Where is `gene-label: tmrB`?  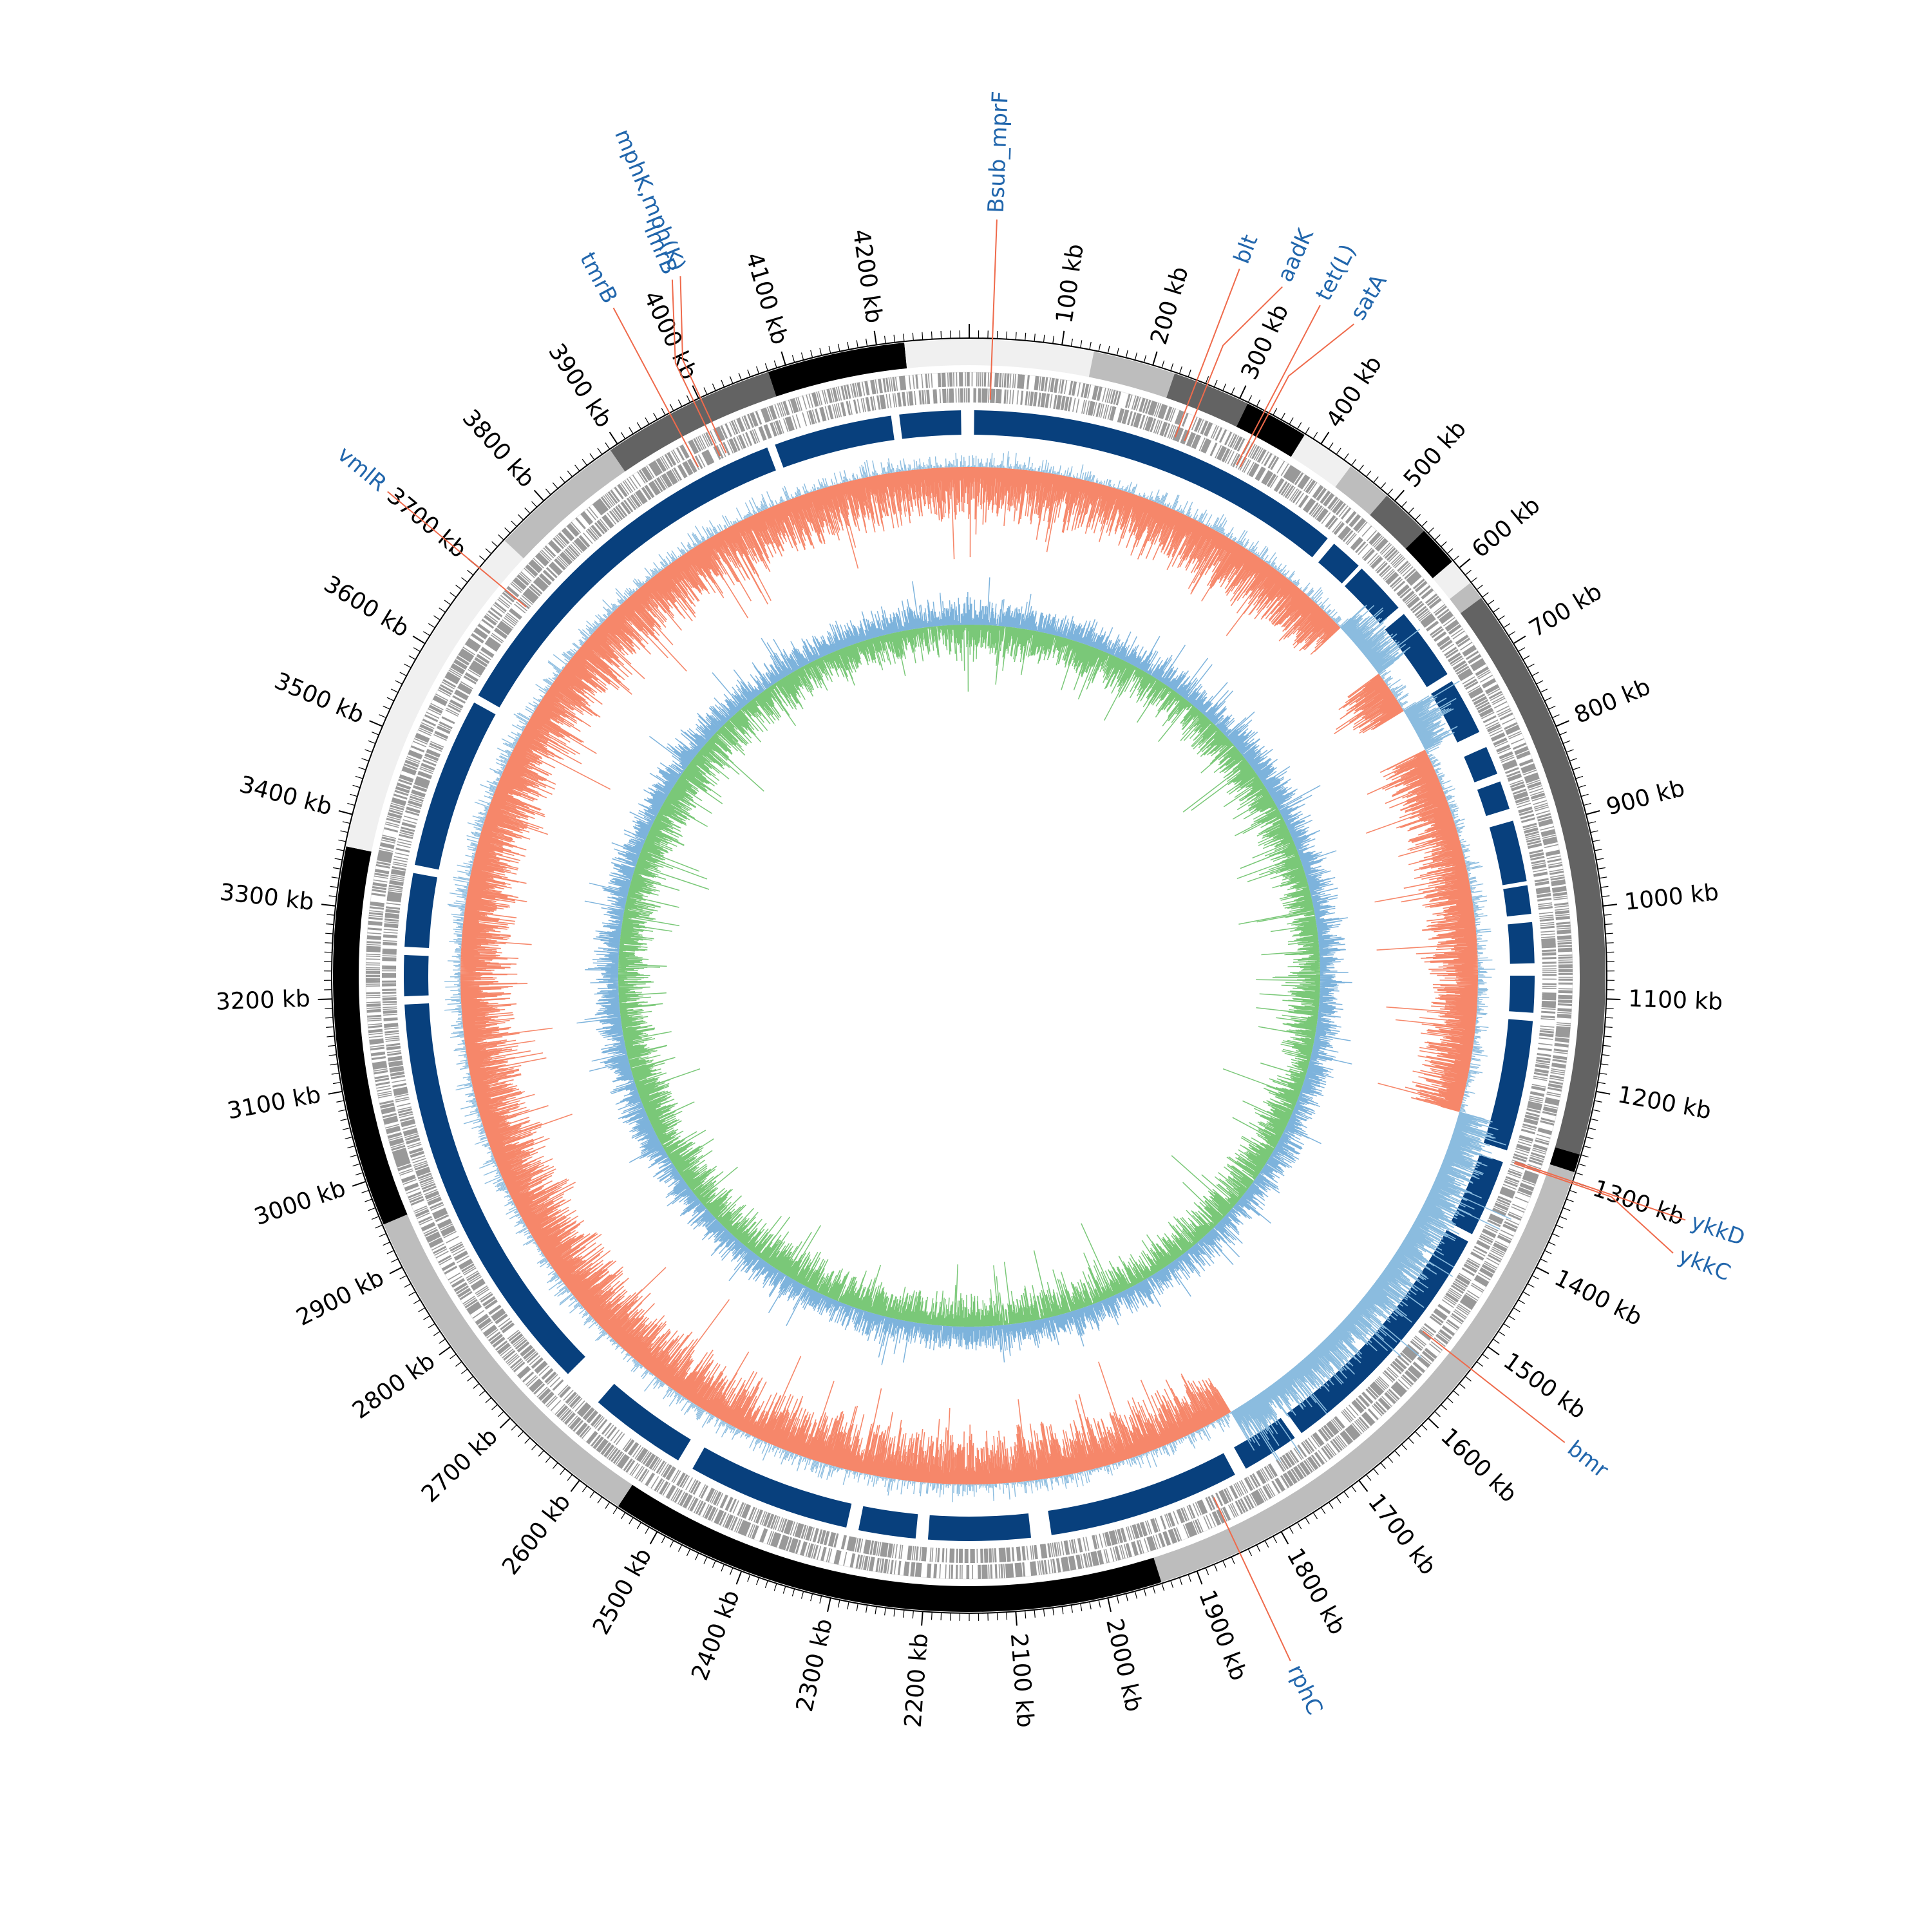 gene-label: tmrB is located at coordinates (598, 278).